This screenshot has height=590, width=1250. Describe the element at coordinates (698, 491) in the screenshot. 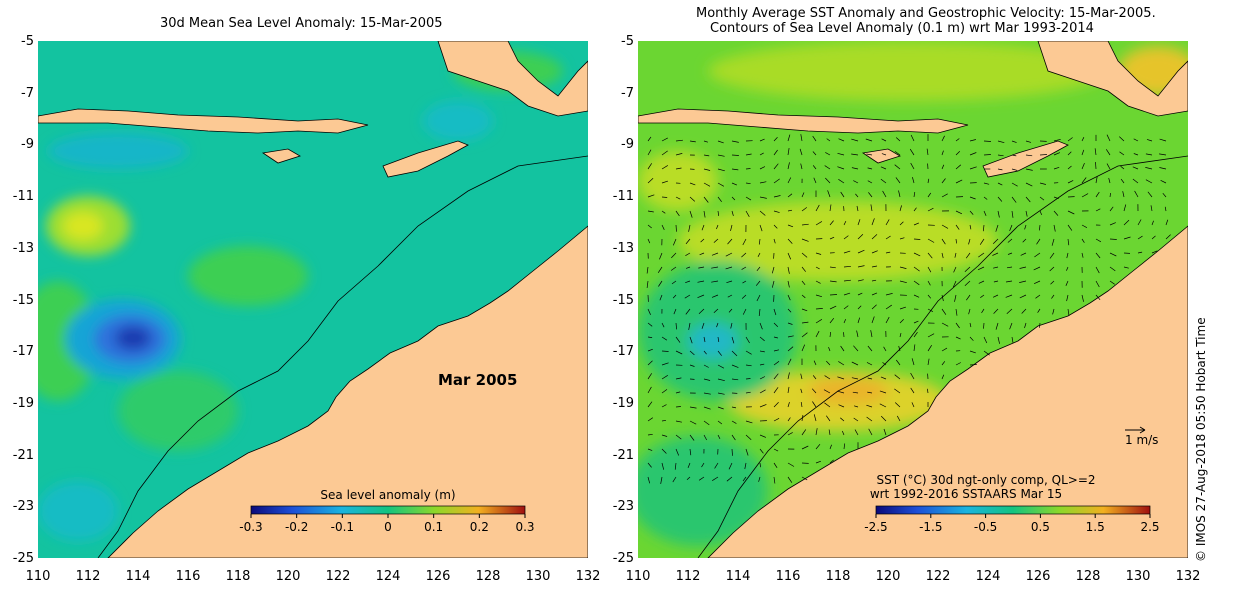

I see `sst-cool-sw` at that location.